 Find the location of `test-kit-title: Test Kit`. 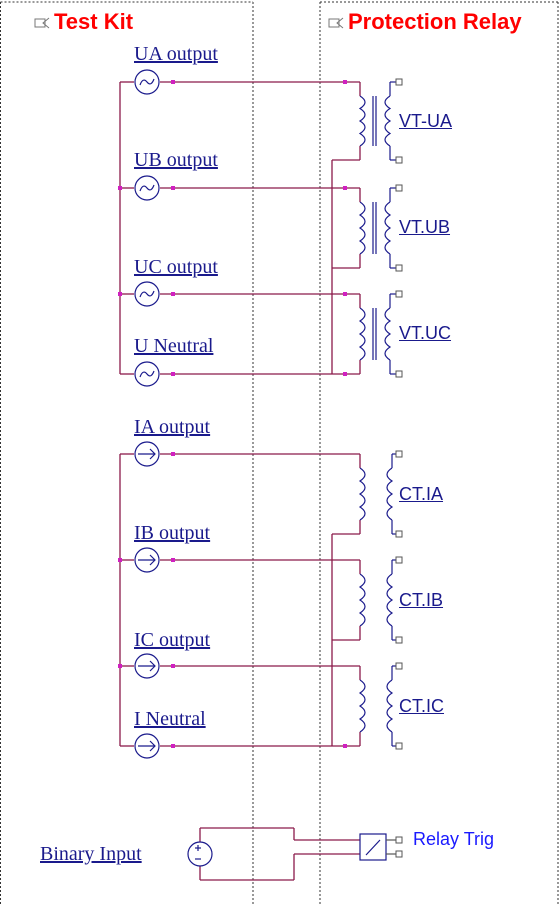

test-kit-title: Test Kit is located at coordinates (83, 22).